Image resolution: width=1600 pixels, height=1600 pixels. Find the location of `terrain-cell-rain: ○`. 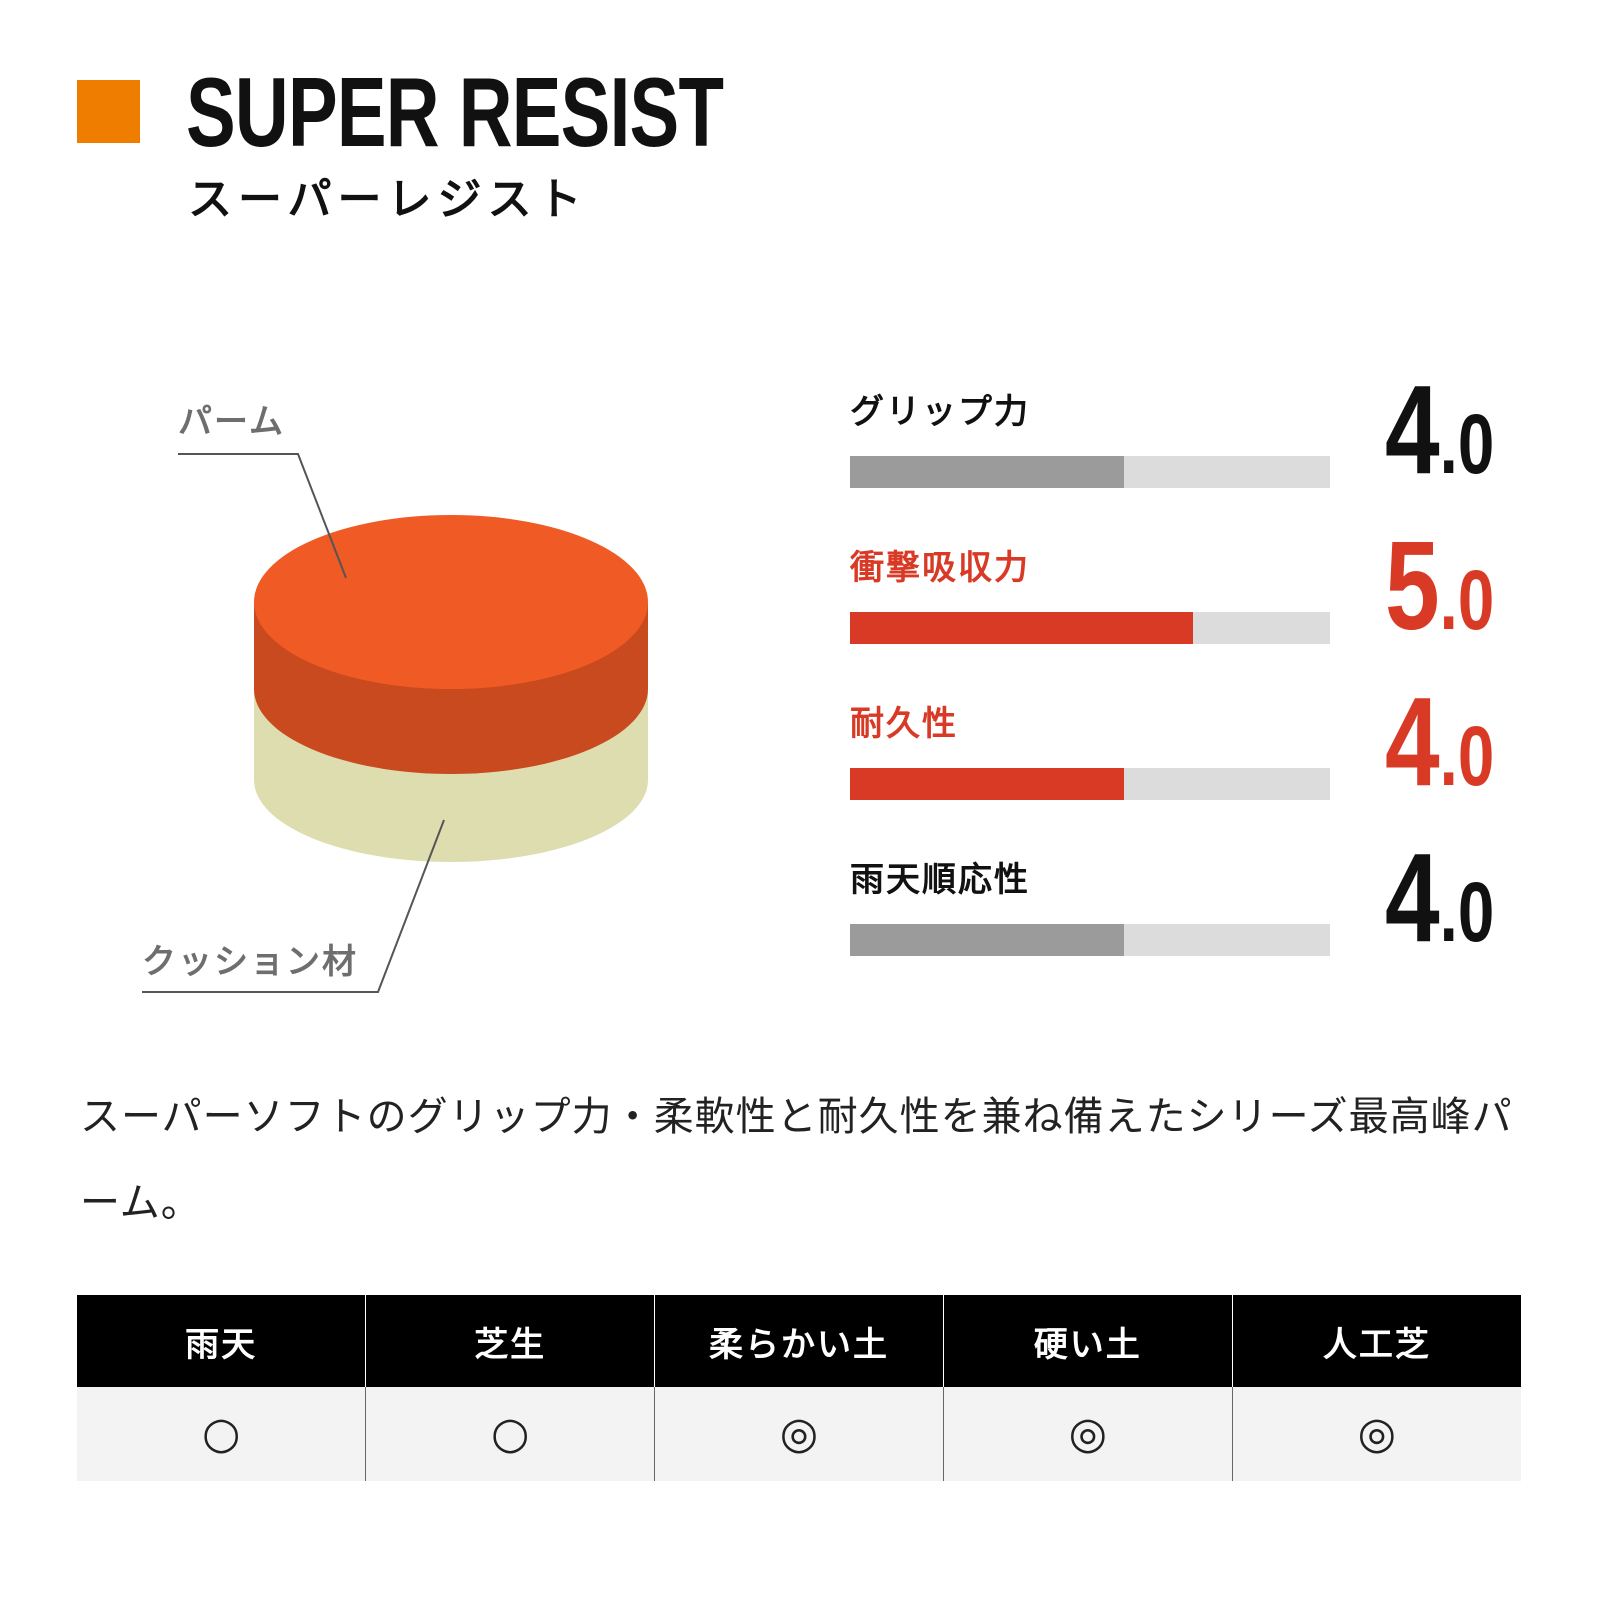

terrain-cell-rain: ○ is located at coordinates (222, 1434).